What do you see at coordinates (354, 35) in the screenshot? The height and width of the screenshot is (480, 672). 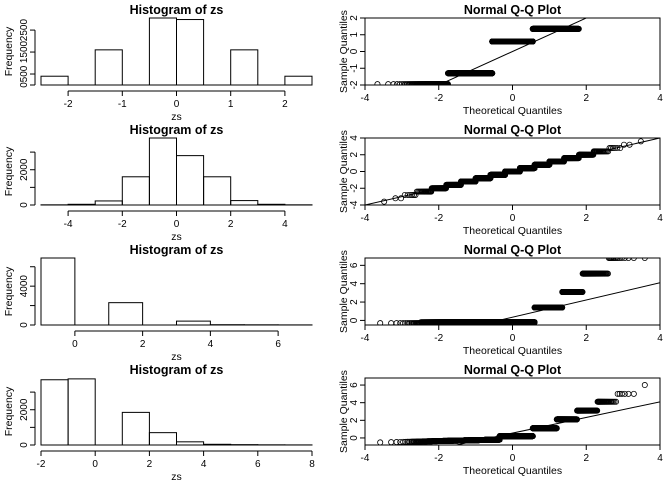 I see `y-tick-label: 1` at bounding box center [354, 35].